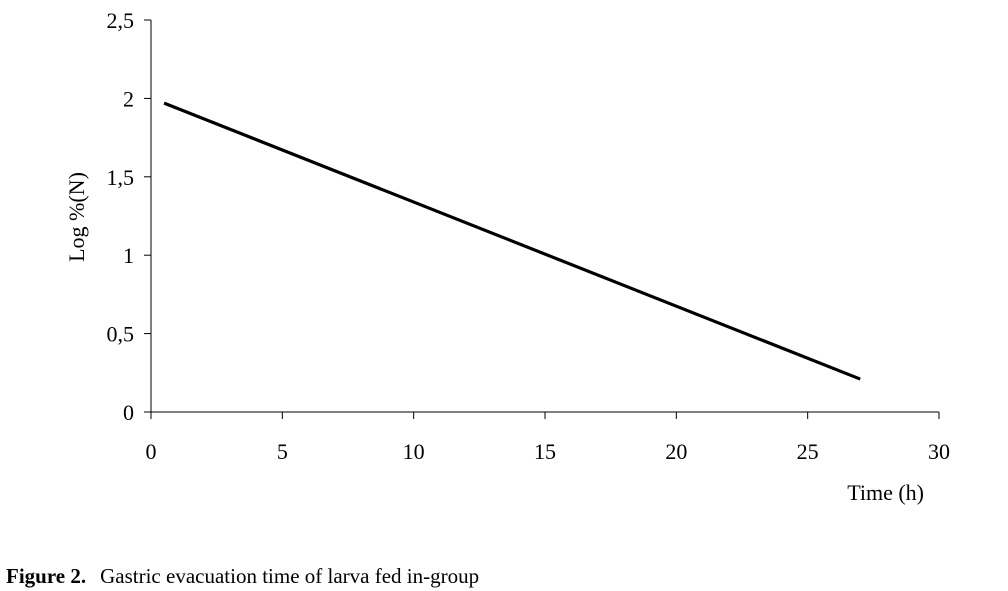 The image size is (1008, 591). I want to click on x-tick-label: 5, so click(282, 451).